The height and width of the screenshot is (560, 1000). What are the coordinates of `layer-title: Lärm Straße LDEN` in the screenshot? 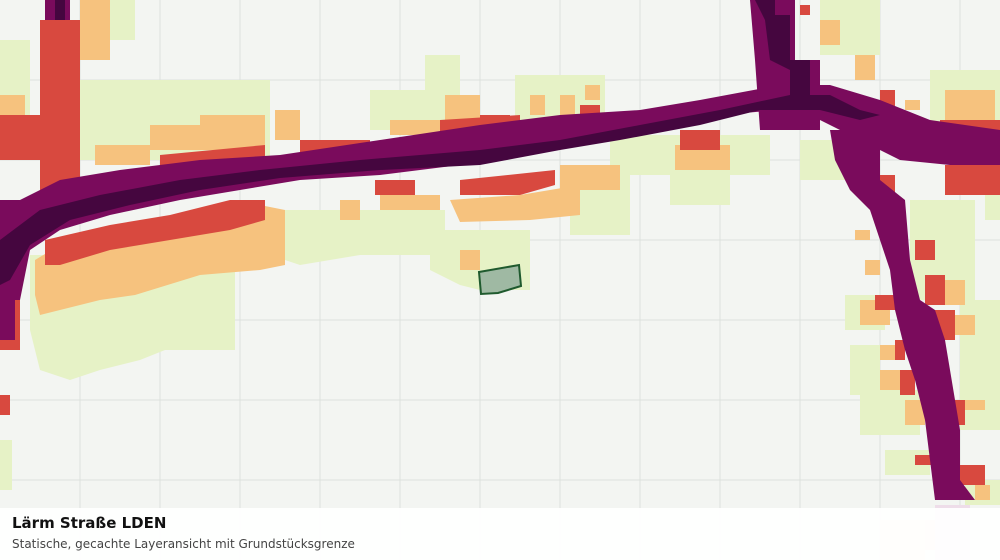 It's located at (89, 523).